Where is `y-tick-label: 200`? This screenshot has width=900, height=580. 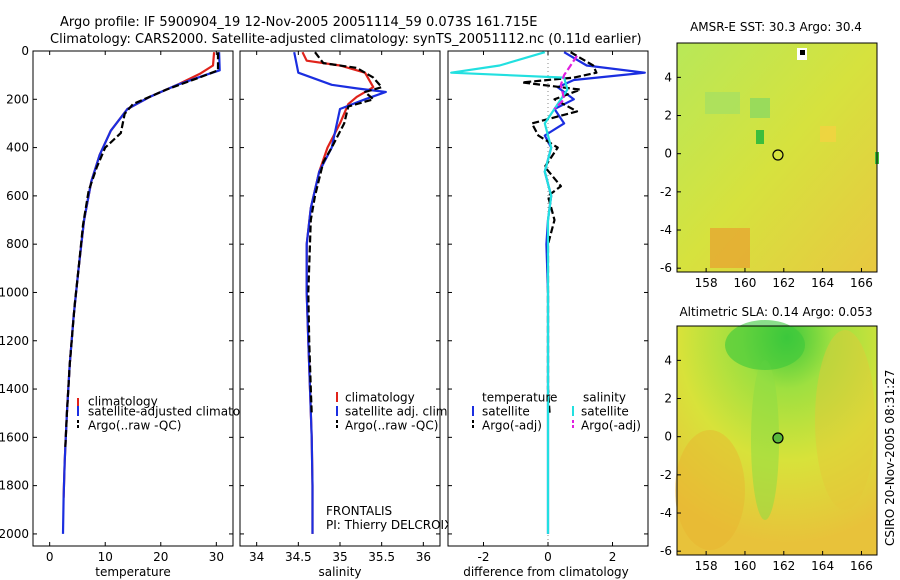 y-tick-label: 200 is located at coordinates (17, 99).